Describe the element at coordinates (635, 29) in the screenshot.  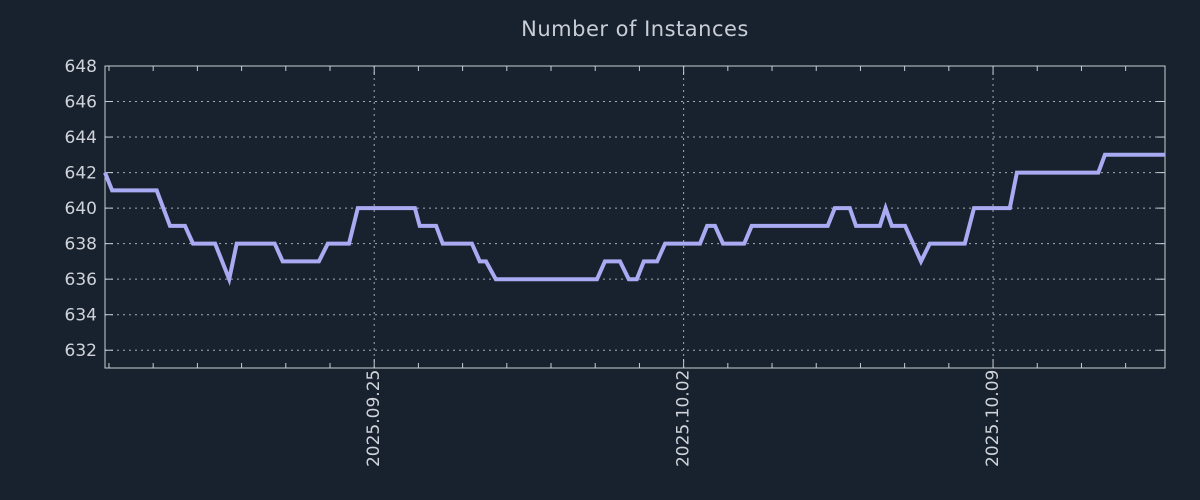
I see `chart-title: Number of Instances` at that location.